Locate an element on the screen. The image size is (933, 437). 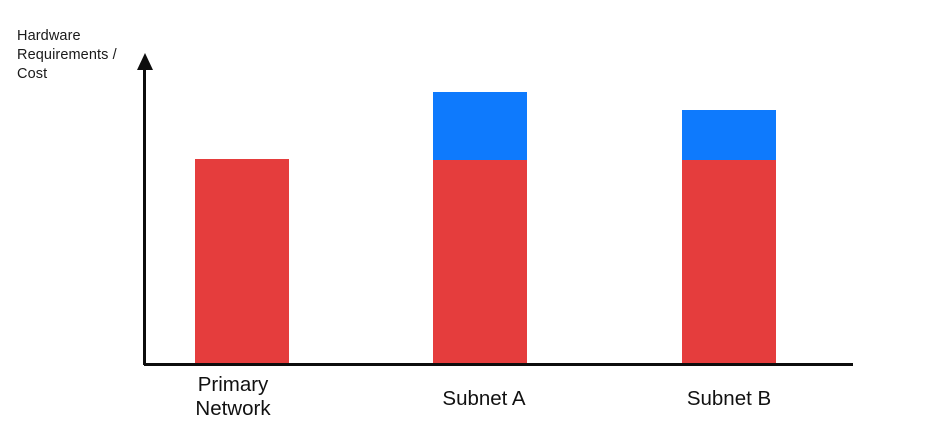
y-axis-line is located at coordinates (144, 213).